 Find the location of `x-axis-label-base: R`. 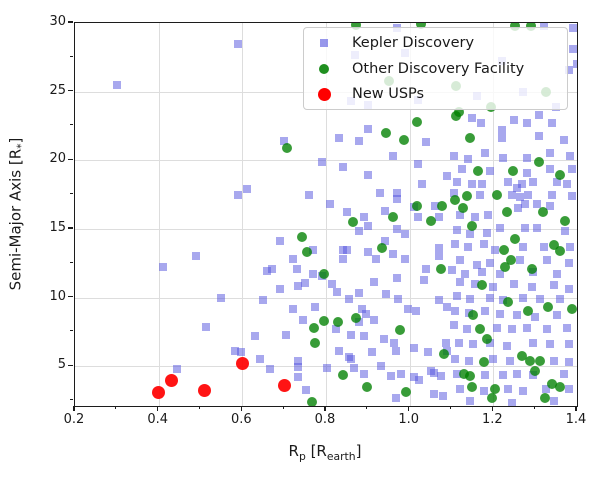

x-axis-label-base: R is located at coordinates (293, 451).